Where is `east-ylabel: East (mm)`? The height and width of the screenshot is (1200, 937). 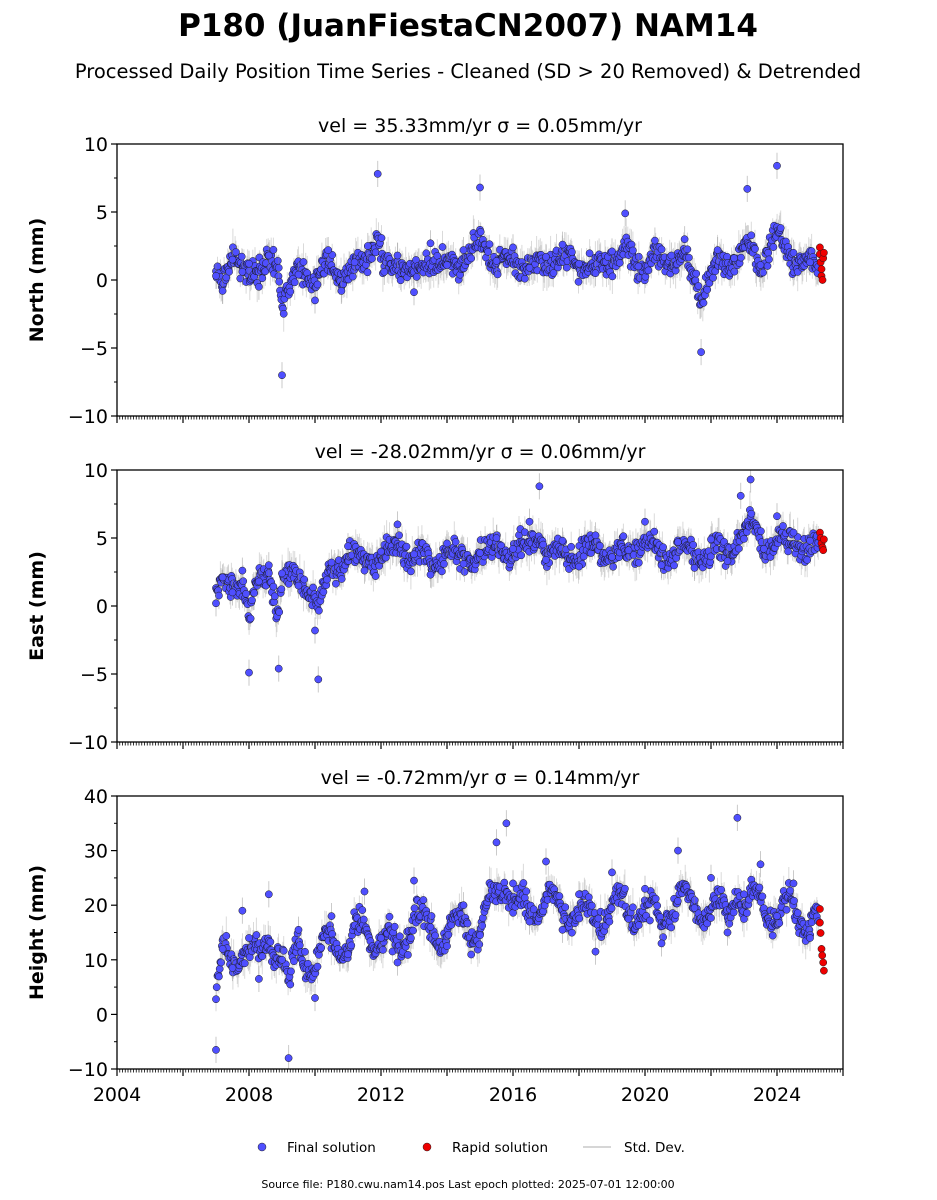 east-ylabel: East (mm) is located at coordinates (37, 606).